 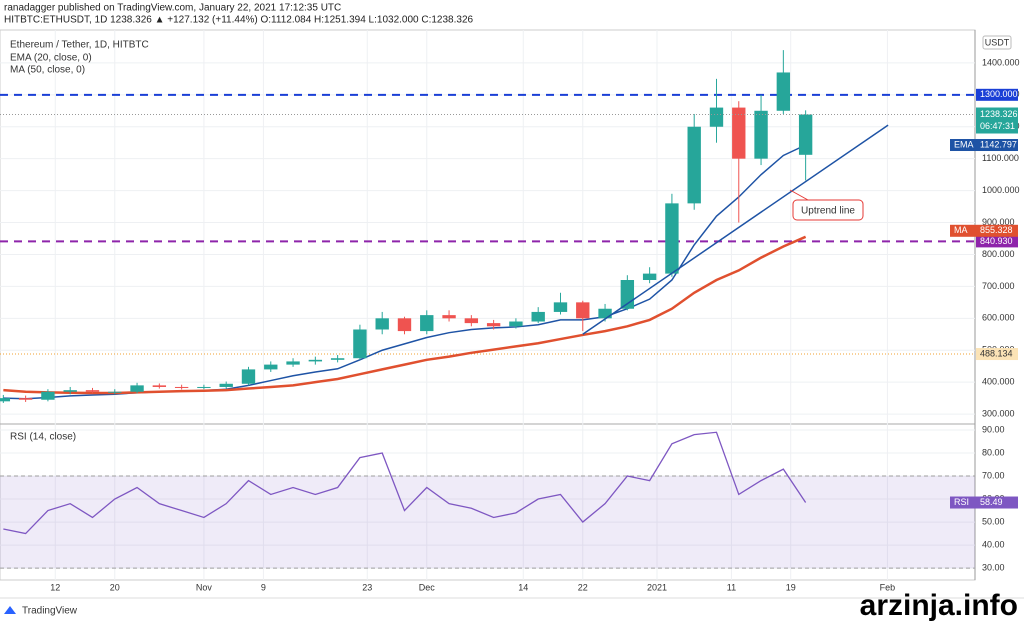 What do you see at coordinates (735, 229) in the screenshot?
I see `trend-line` at bounding box center [735, 229].